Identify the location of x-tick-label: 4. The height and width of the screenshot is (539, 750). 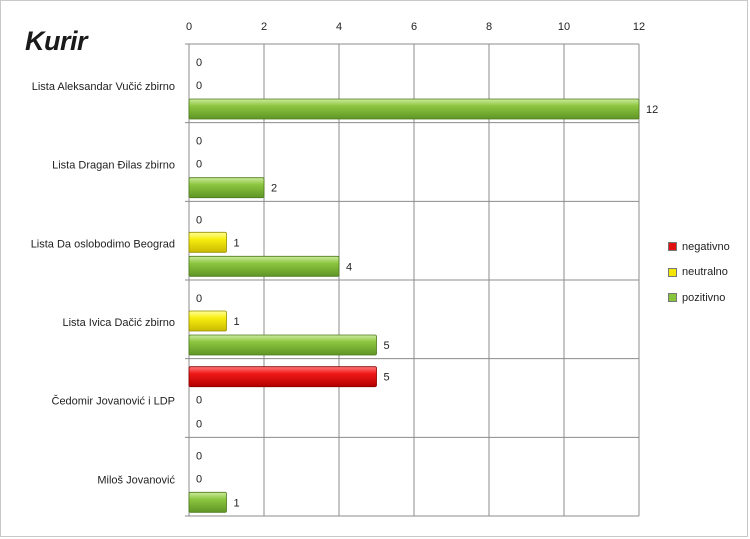
(339, 27).